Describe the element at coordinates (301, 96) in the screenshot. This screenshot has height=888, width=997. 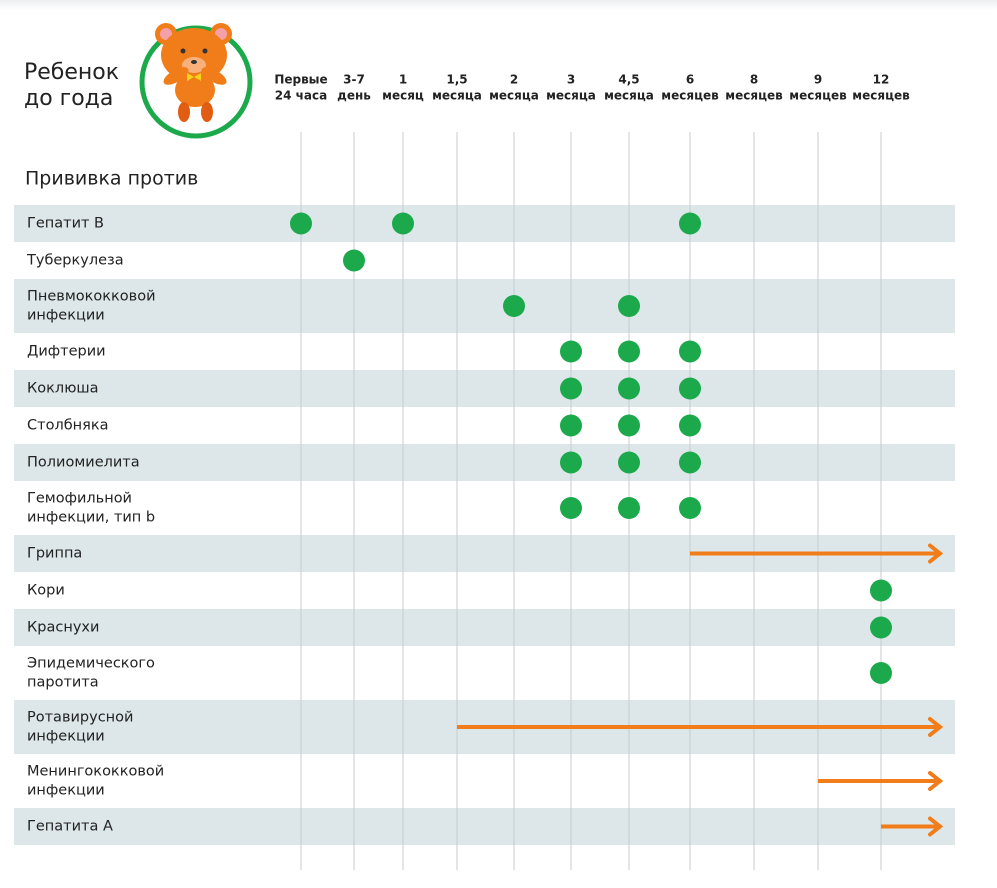
I see `column-label: 24 часа` at that location.